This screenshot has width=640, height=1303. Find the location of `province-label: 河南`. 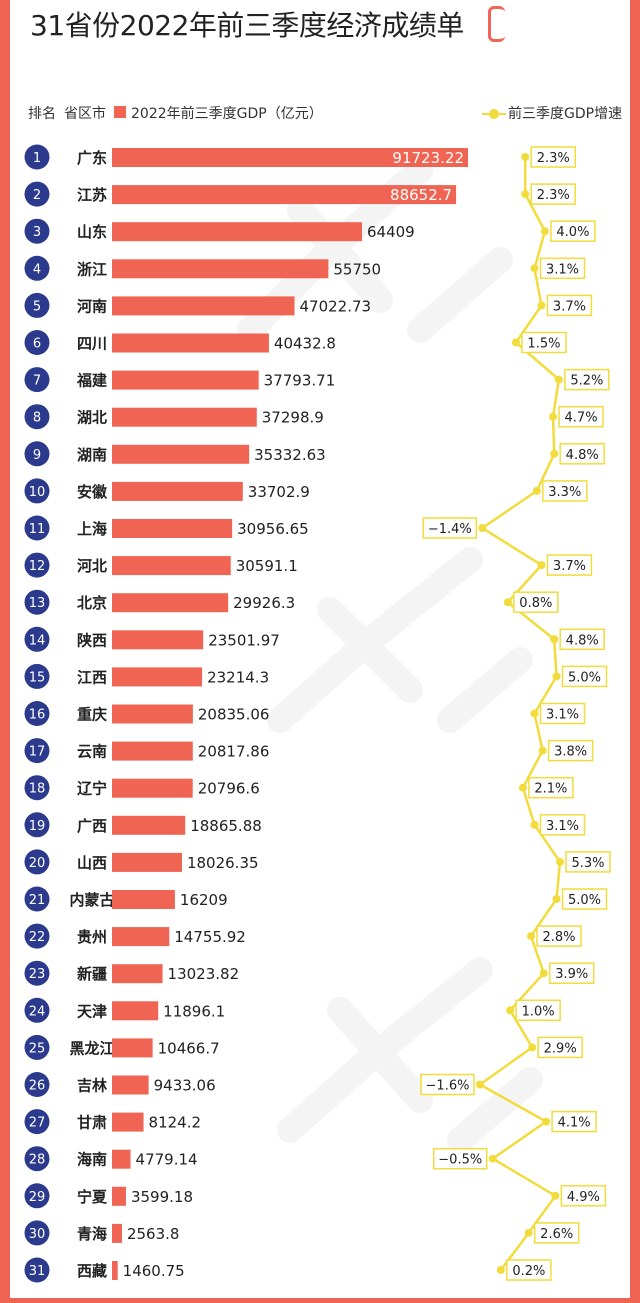

province-label: 河南 is located at coordinates (92, 306).